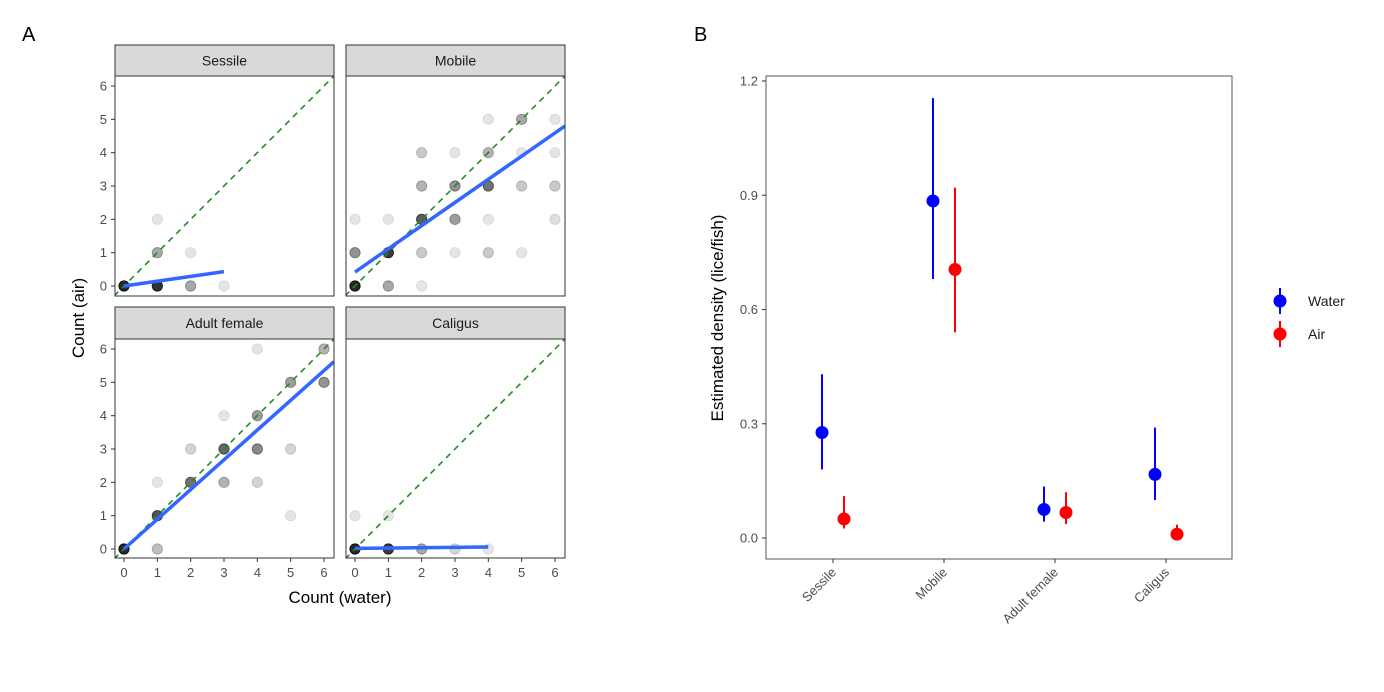  What do you see at coordinates (749, 538) in the screenshot?
I see `y-tick-label: 0.0` at bounding box center [749, 538].